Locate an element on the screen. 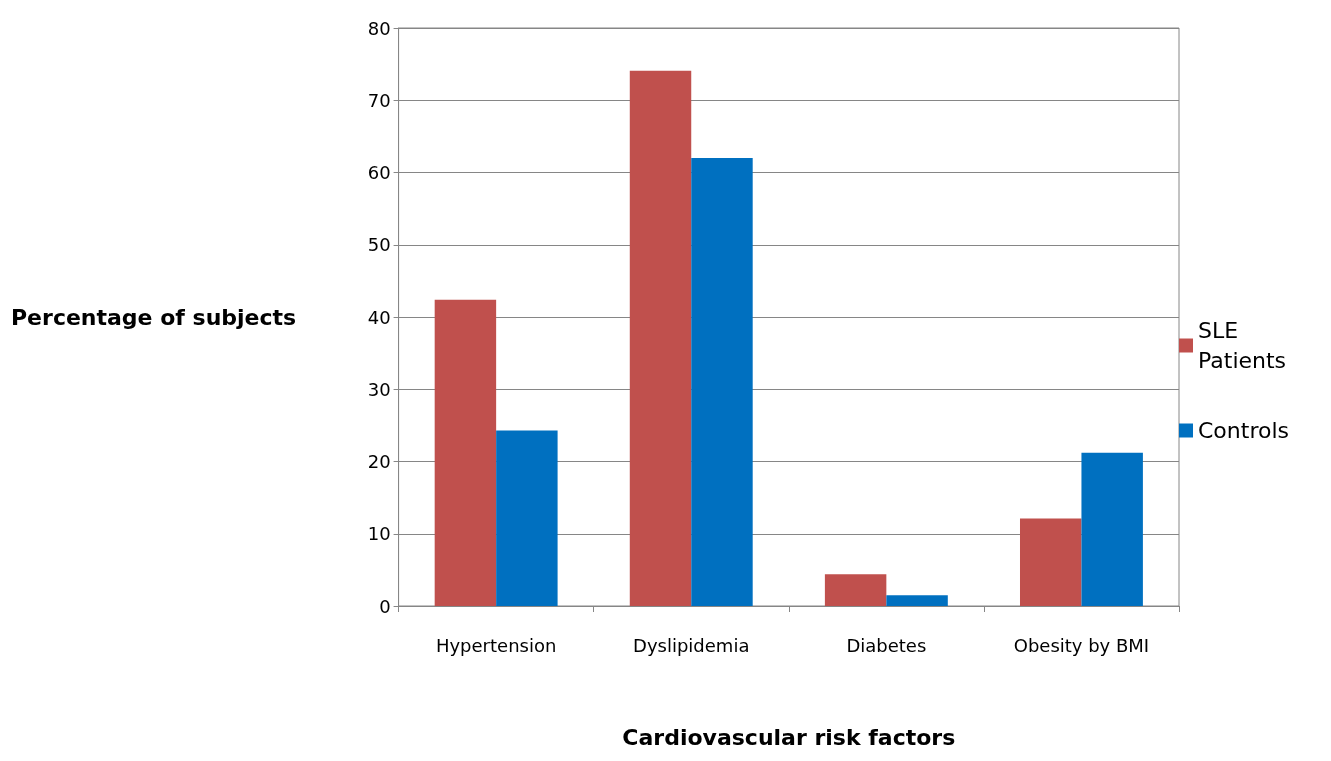 Image resolution: width=1331 pixels, height=761 pixels. x-tick-label: Diabetes is located at coordinates (886, 645).